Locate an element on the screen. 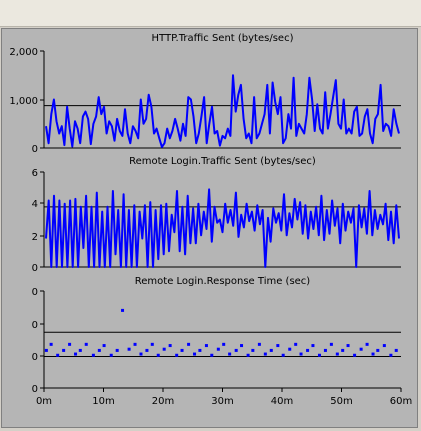  y-tick-label: 6 is located at coordinates (35, 173).